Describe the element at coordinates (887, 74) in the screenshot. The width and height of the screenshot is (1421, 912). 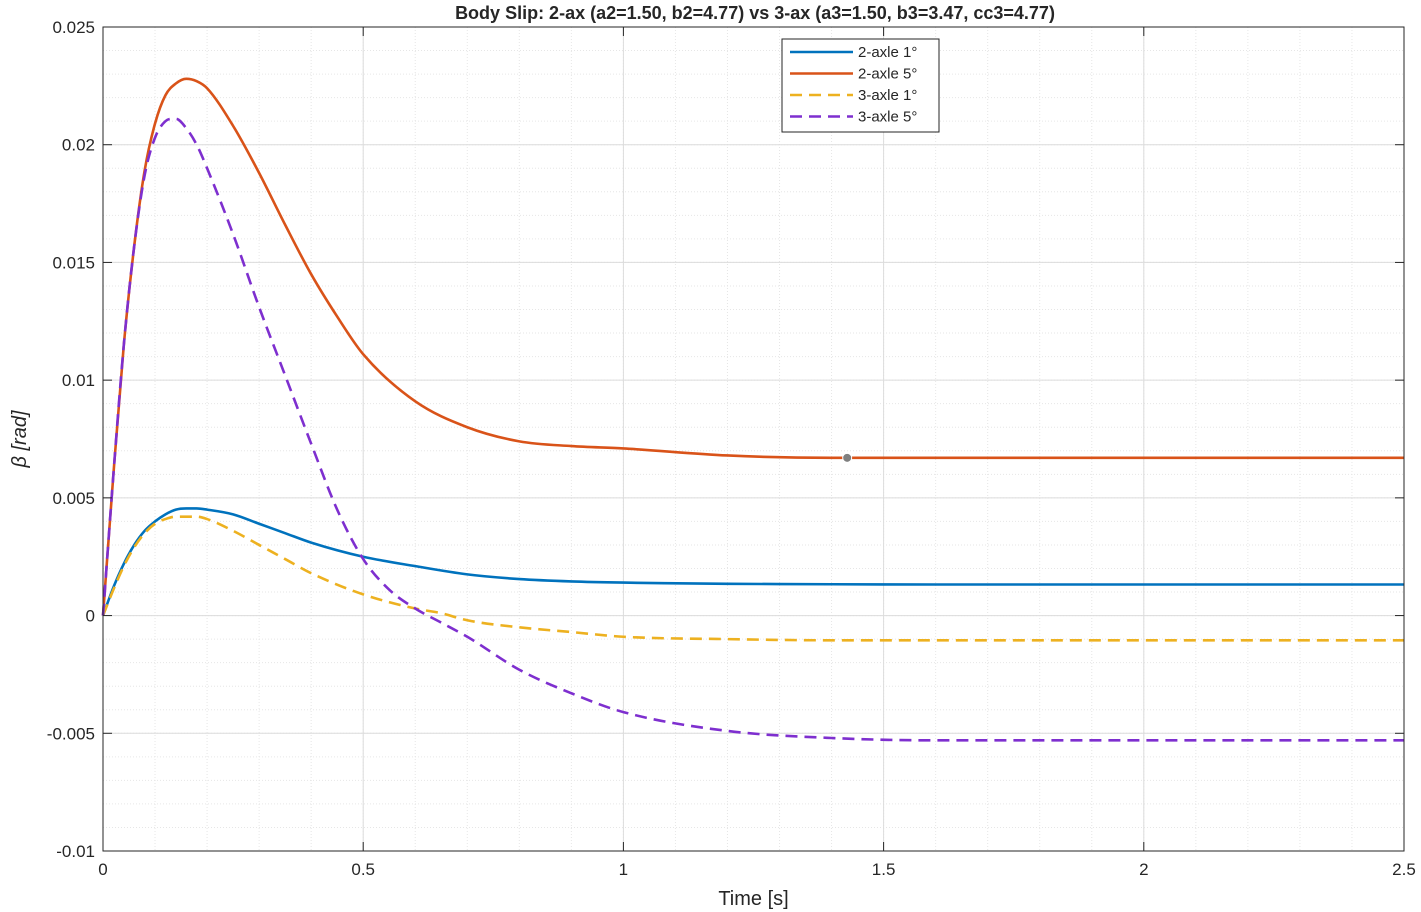
I see `legend-label: 2-axle 5°` at that location.